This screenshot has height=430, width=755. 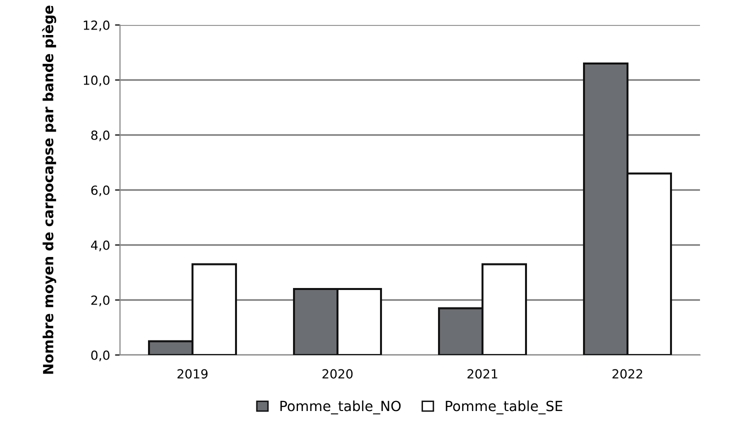 I want to click on y-tick-label: 10,0, so click(x=97, y=80).